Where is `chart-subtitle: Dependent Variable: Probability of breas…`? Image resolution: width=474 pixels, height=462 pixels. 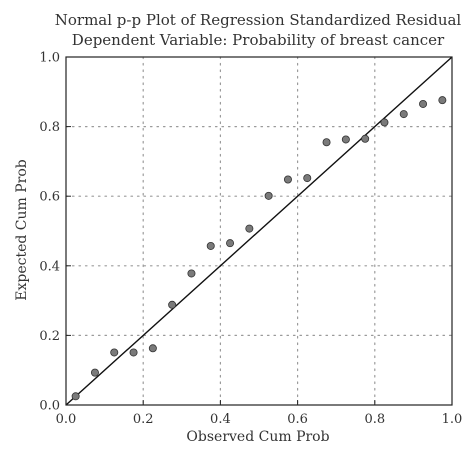 chart-subtitle: Dependent Variable: Probability of breas… is located at coordinates (258, 40).